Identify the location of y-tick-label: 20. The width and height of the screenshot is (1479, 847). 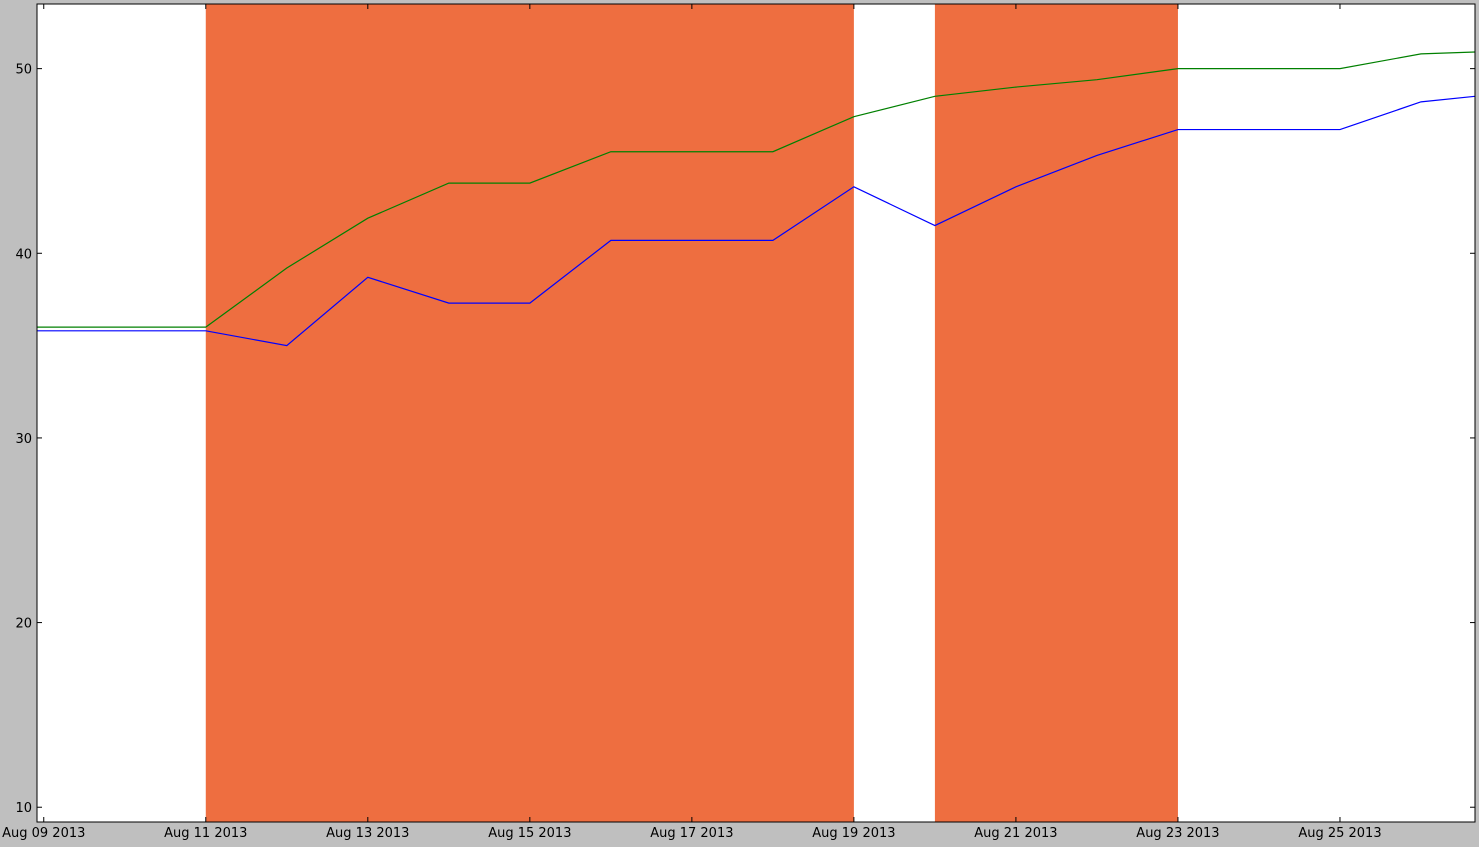
(23, 624).